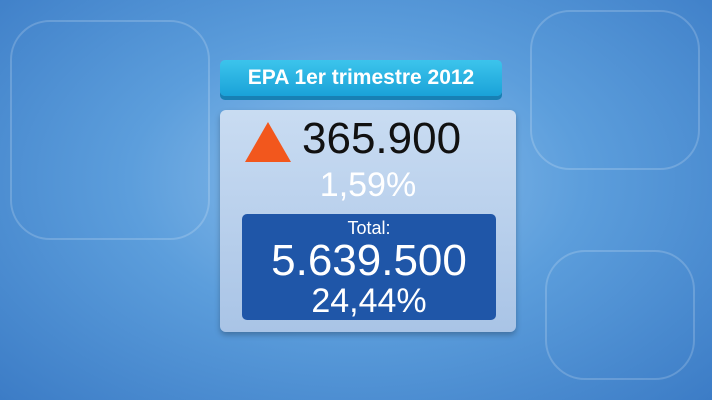 This screenshot has height=400, width=712. What do you see at coordinates (268, 142) in the screenshot?
I see `up-triangle-icon` at bounding box center [268, 142].